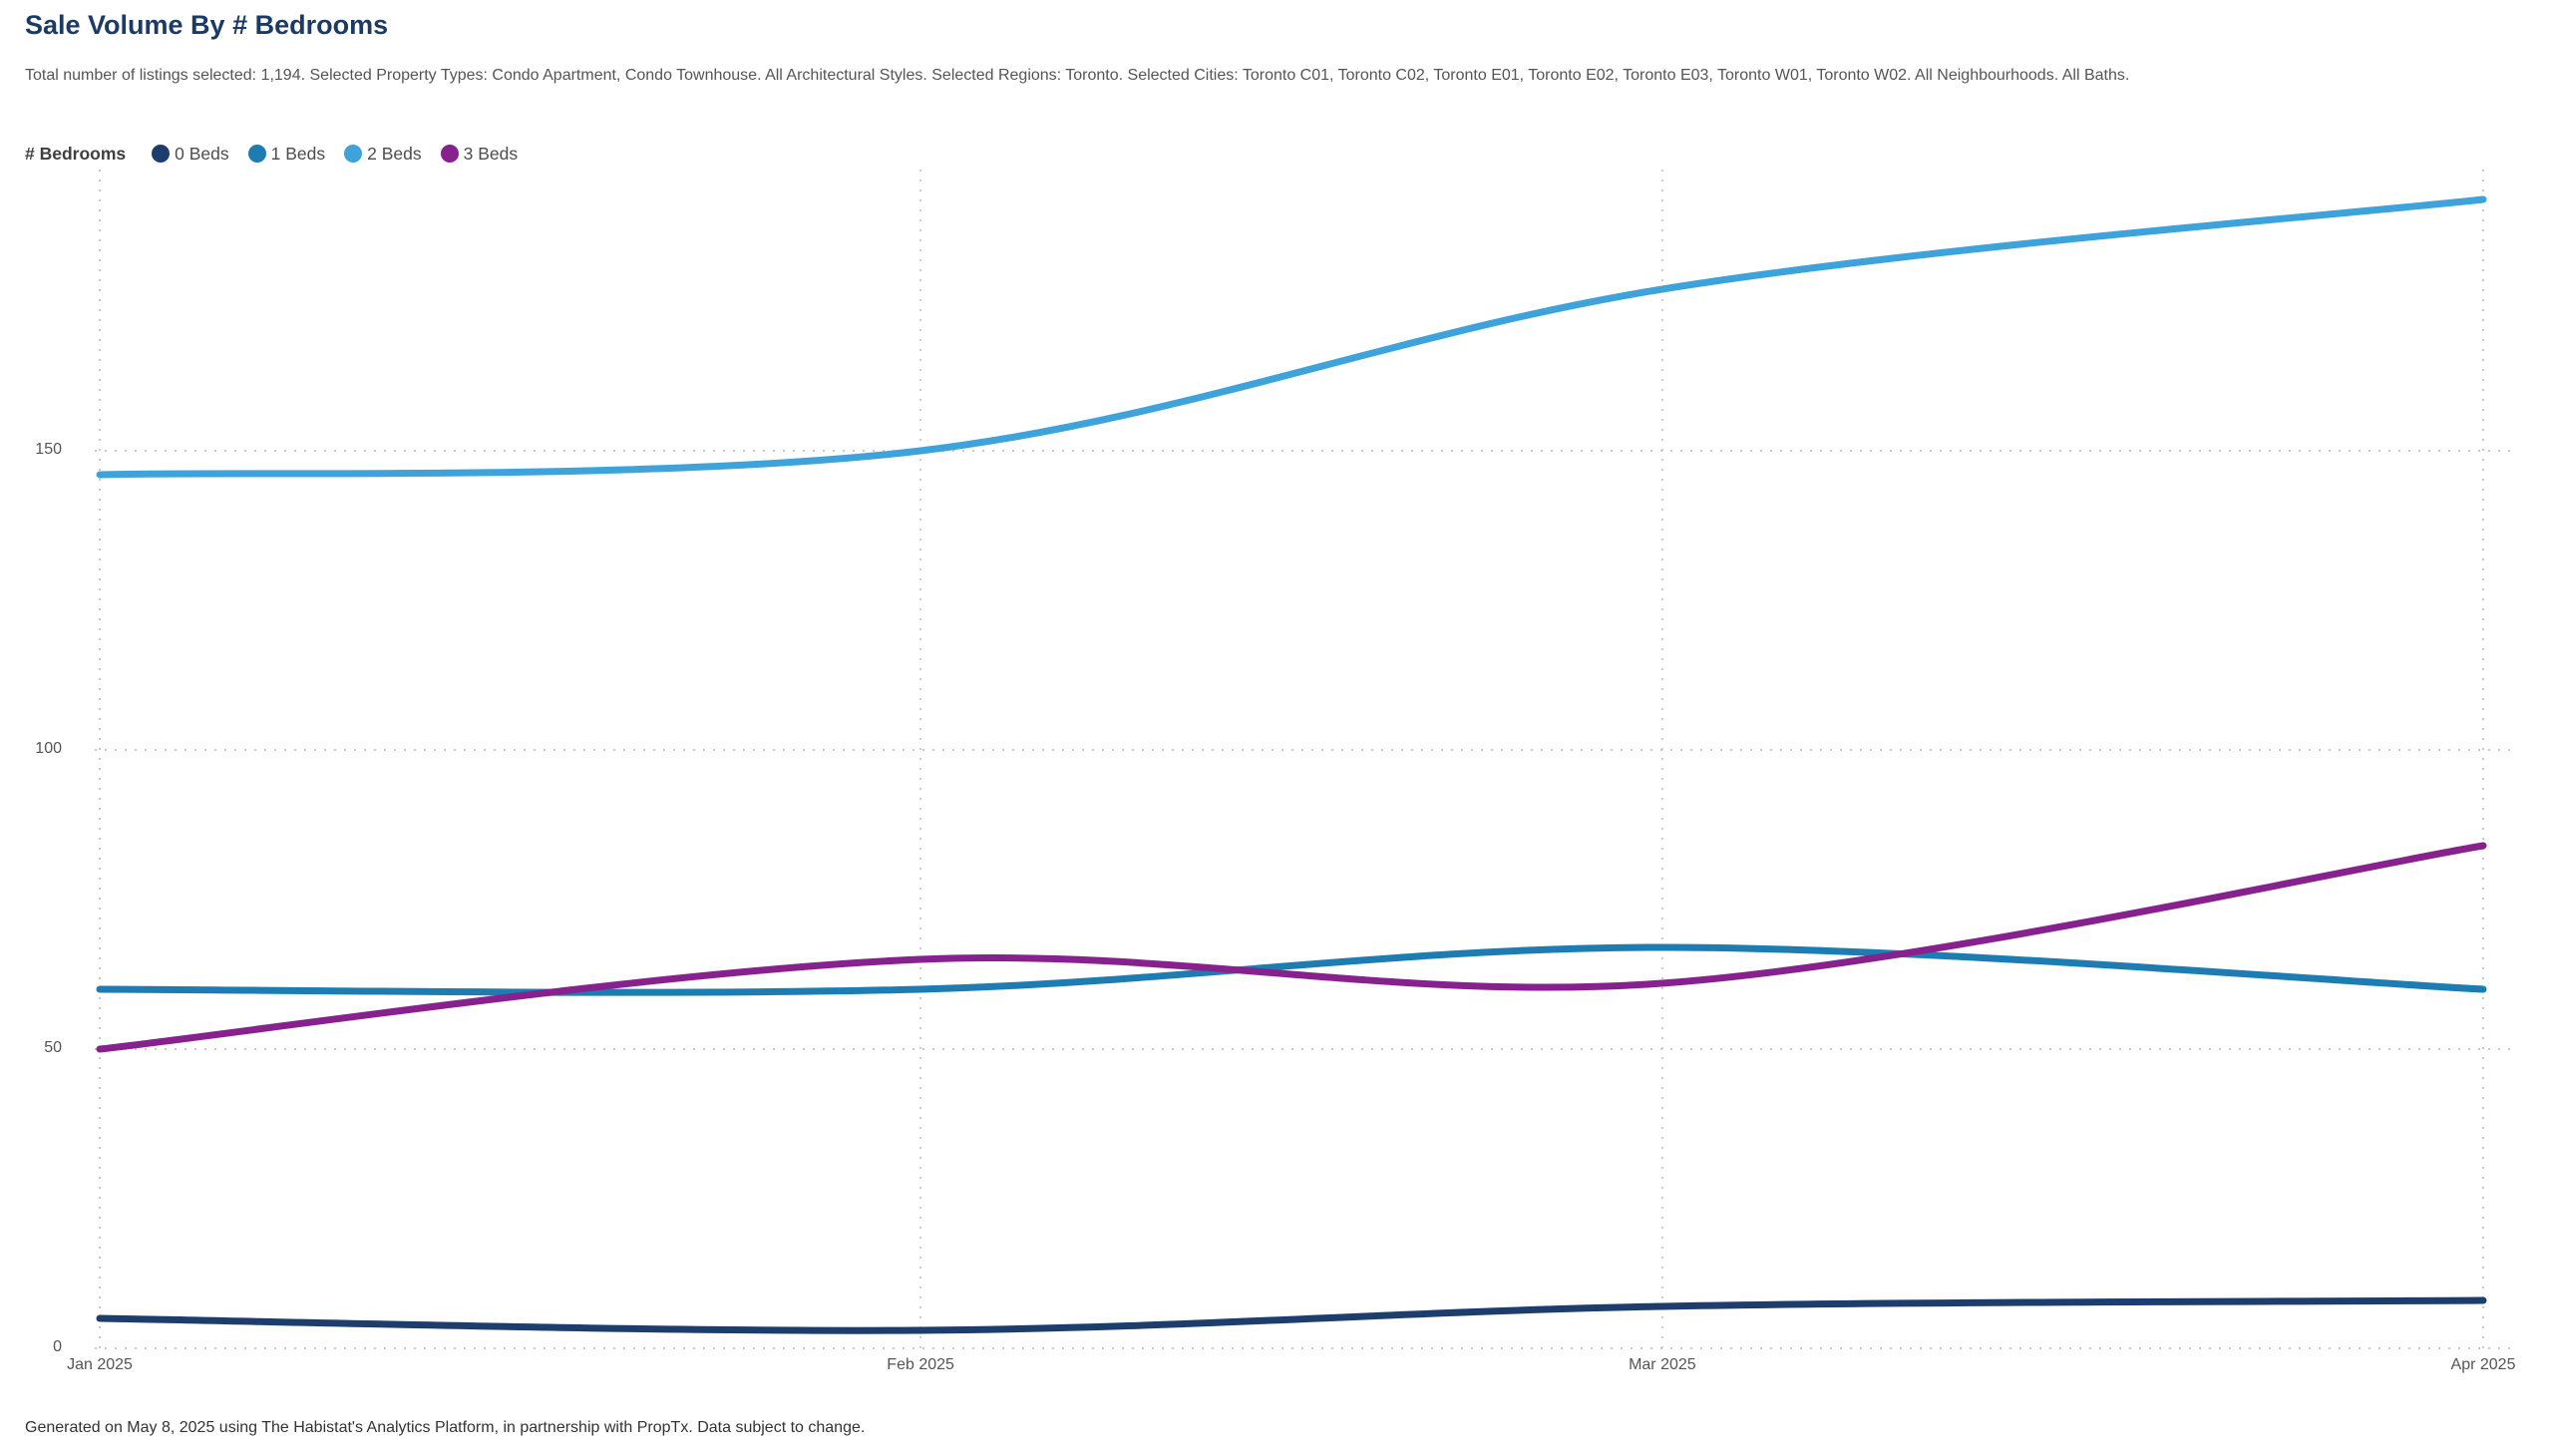 The image size is (2553, 1456). What do you see at coordinates (450, 154) in the screenshot?
I see `series-3-dot-icon` at bounding box center [450, 154].